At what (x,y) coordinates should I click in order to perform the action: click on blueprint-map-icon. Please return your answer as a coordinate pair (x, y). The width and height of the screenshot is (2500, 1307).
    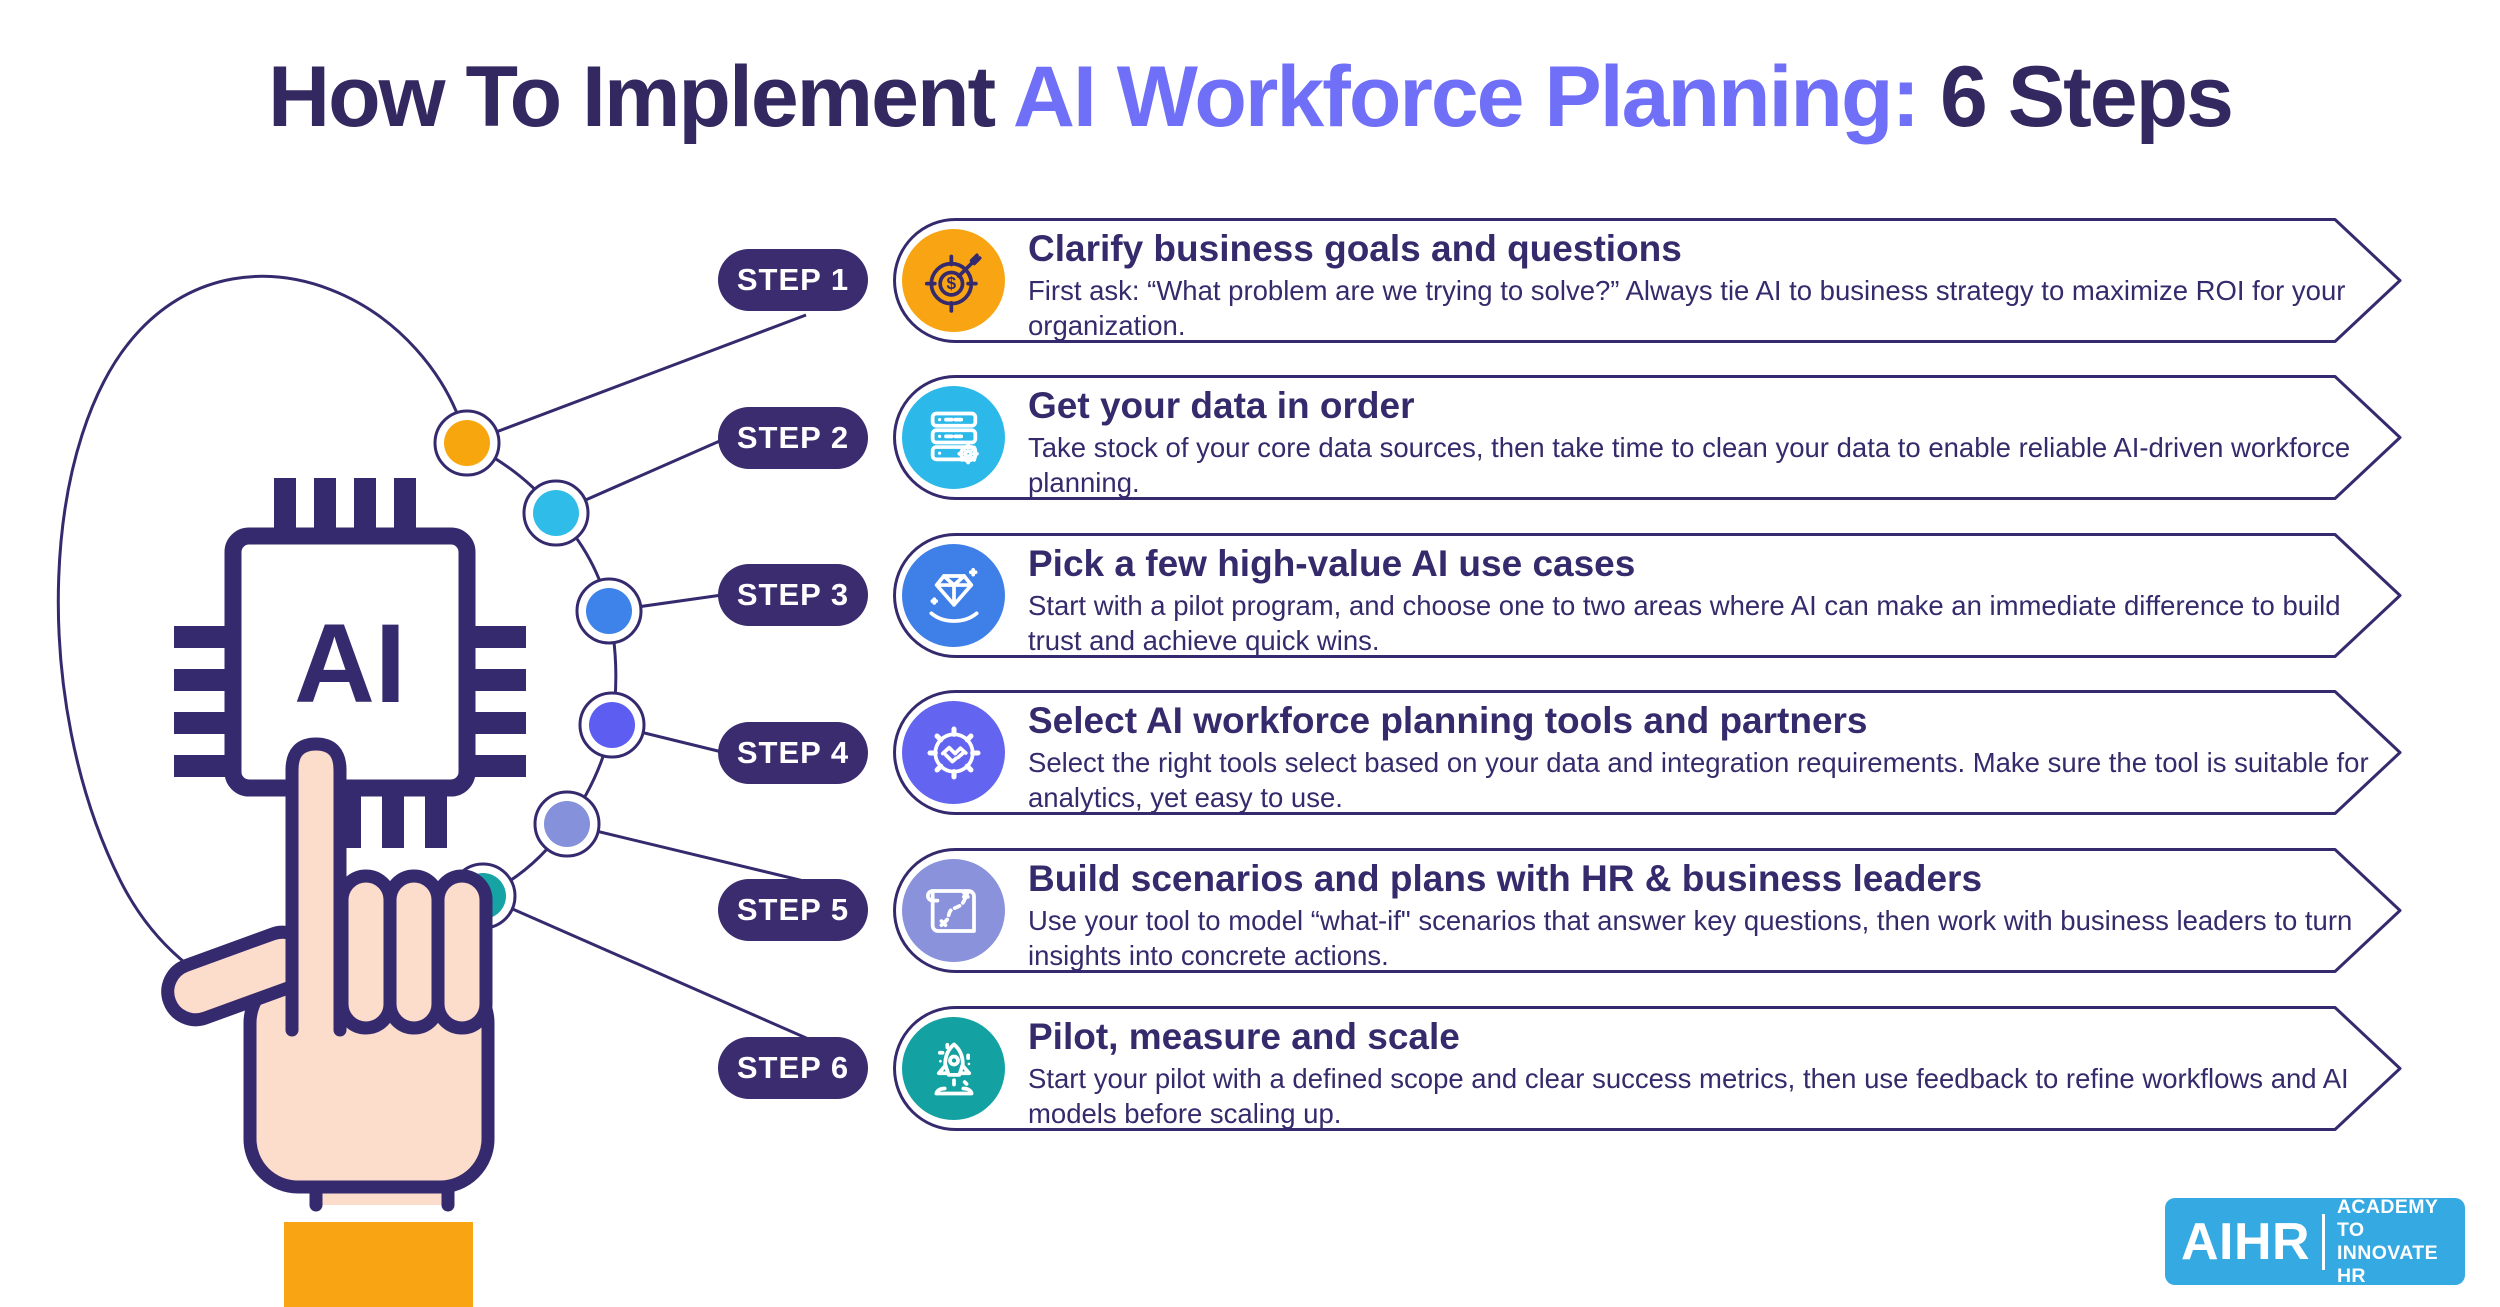
    Looking at the image, I should click on (950, 910).